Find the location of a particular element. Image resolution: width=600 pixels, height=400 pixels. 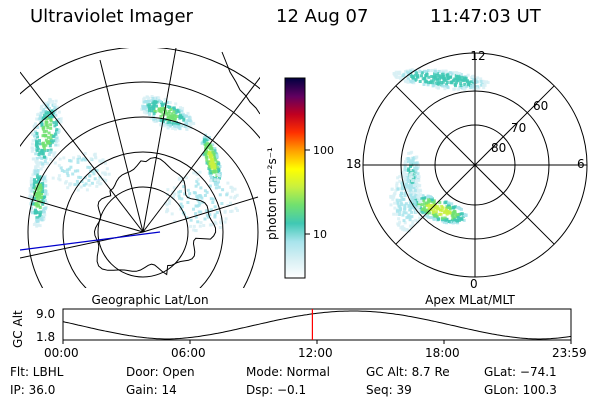

observation-date: 12 Aug 07 is located at coordinates (322, 16).